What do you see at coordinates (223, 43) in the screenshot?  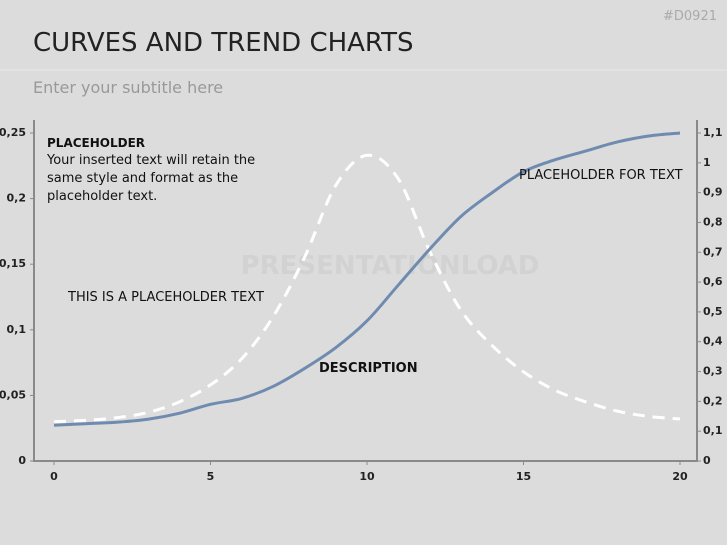 I see `chart-title: CURVES AND TREND CHARTS` at bounding box center [223, 43].